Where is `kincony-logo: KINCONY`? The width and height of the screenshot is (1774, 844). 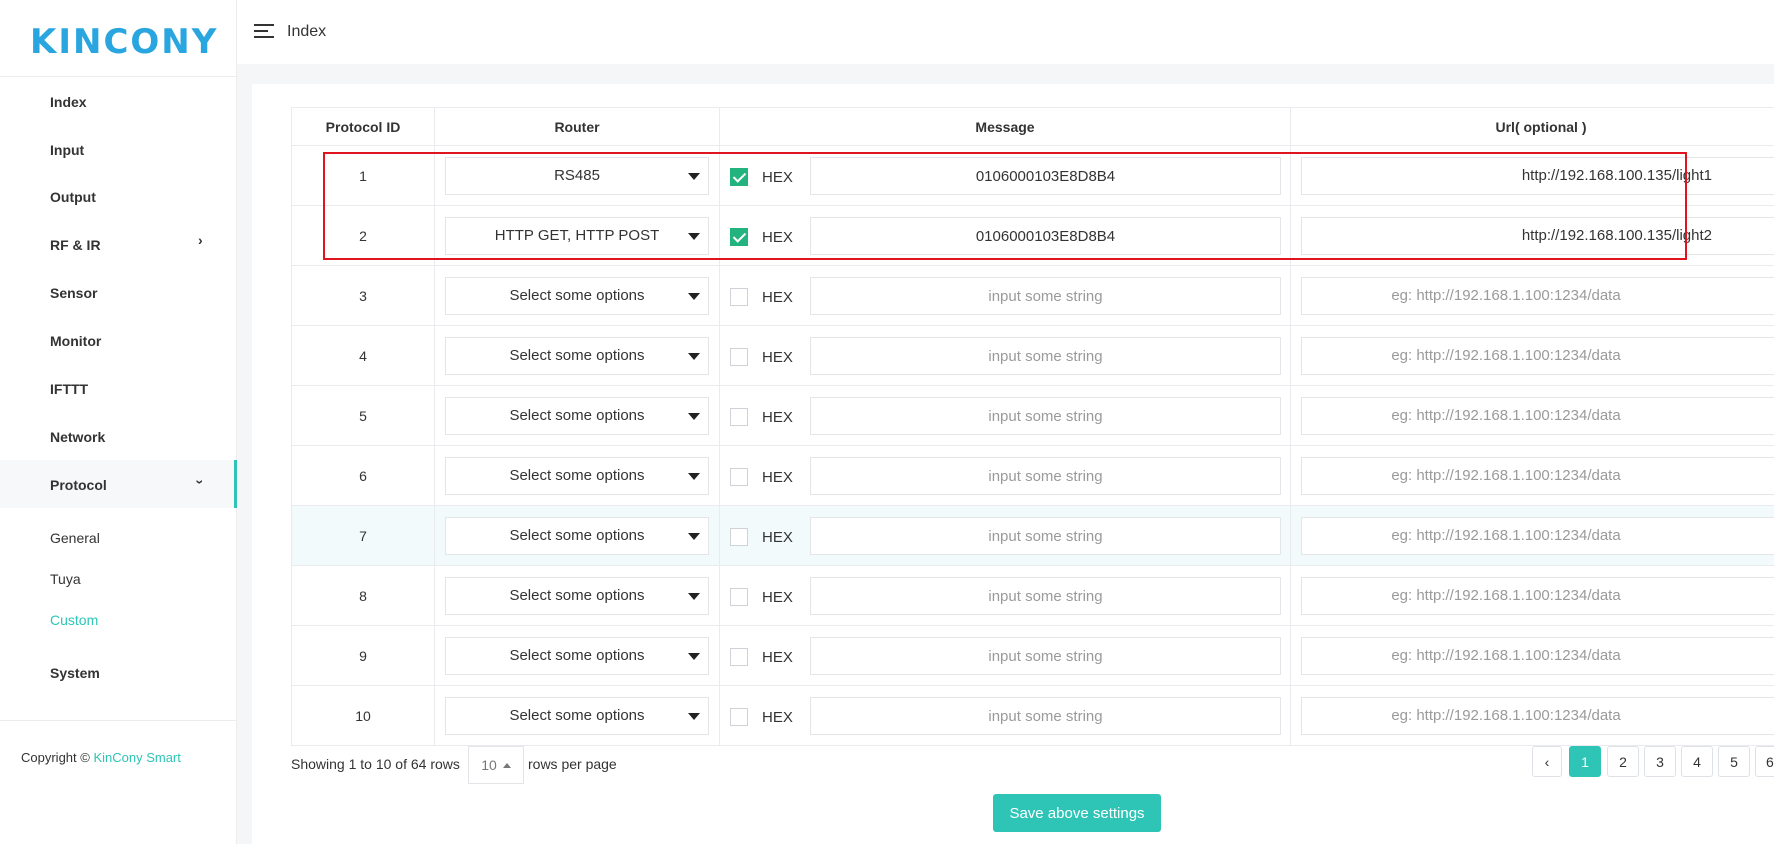 kincony-logo: KINCONY is located at coordinates (124, 42).